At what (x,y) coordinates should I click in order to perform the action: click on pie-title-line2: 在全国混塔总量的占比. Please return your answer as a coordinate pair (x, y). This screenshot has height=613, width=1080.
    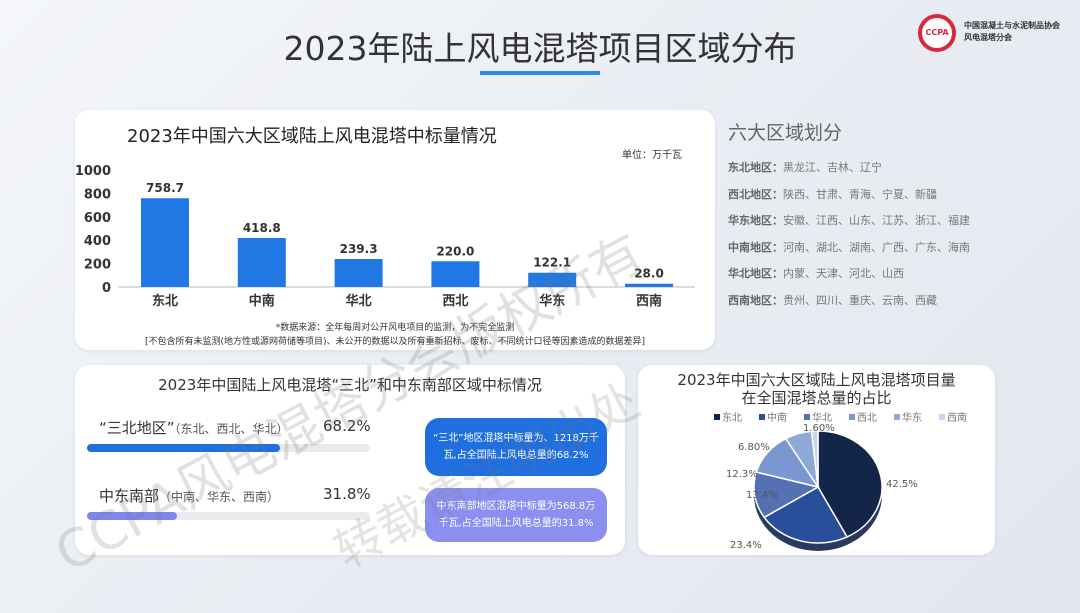
    Looking at the image, I should click on (816, 398).